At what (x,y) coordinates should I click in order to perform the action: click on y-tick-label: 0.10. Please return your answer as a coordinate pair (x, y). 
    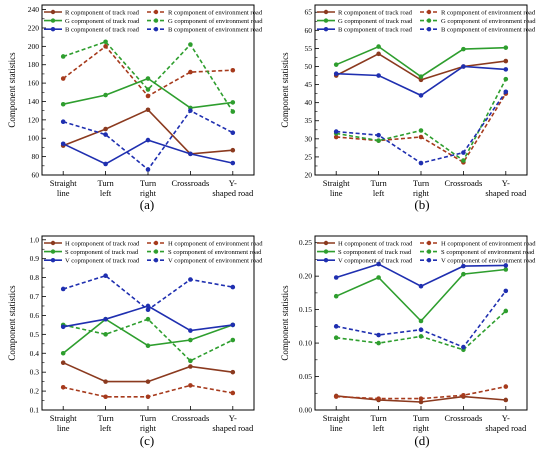
    Looking at the image, I should click on (305, 343).